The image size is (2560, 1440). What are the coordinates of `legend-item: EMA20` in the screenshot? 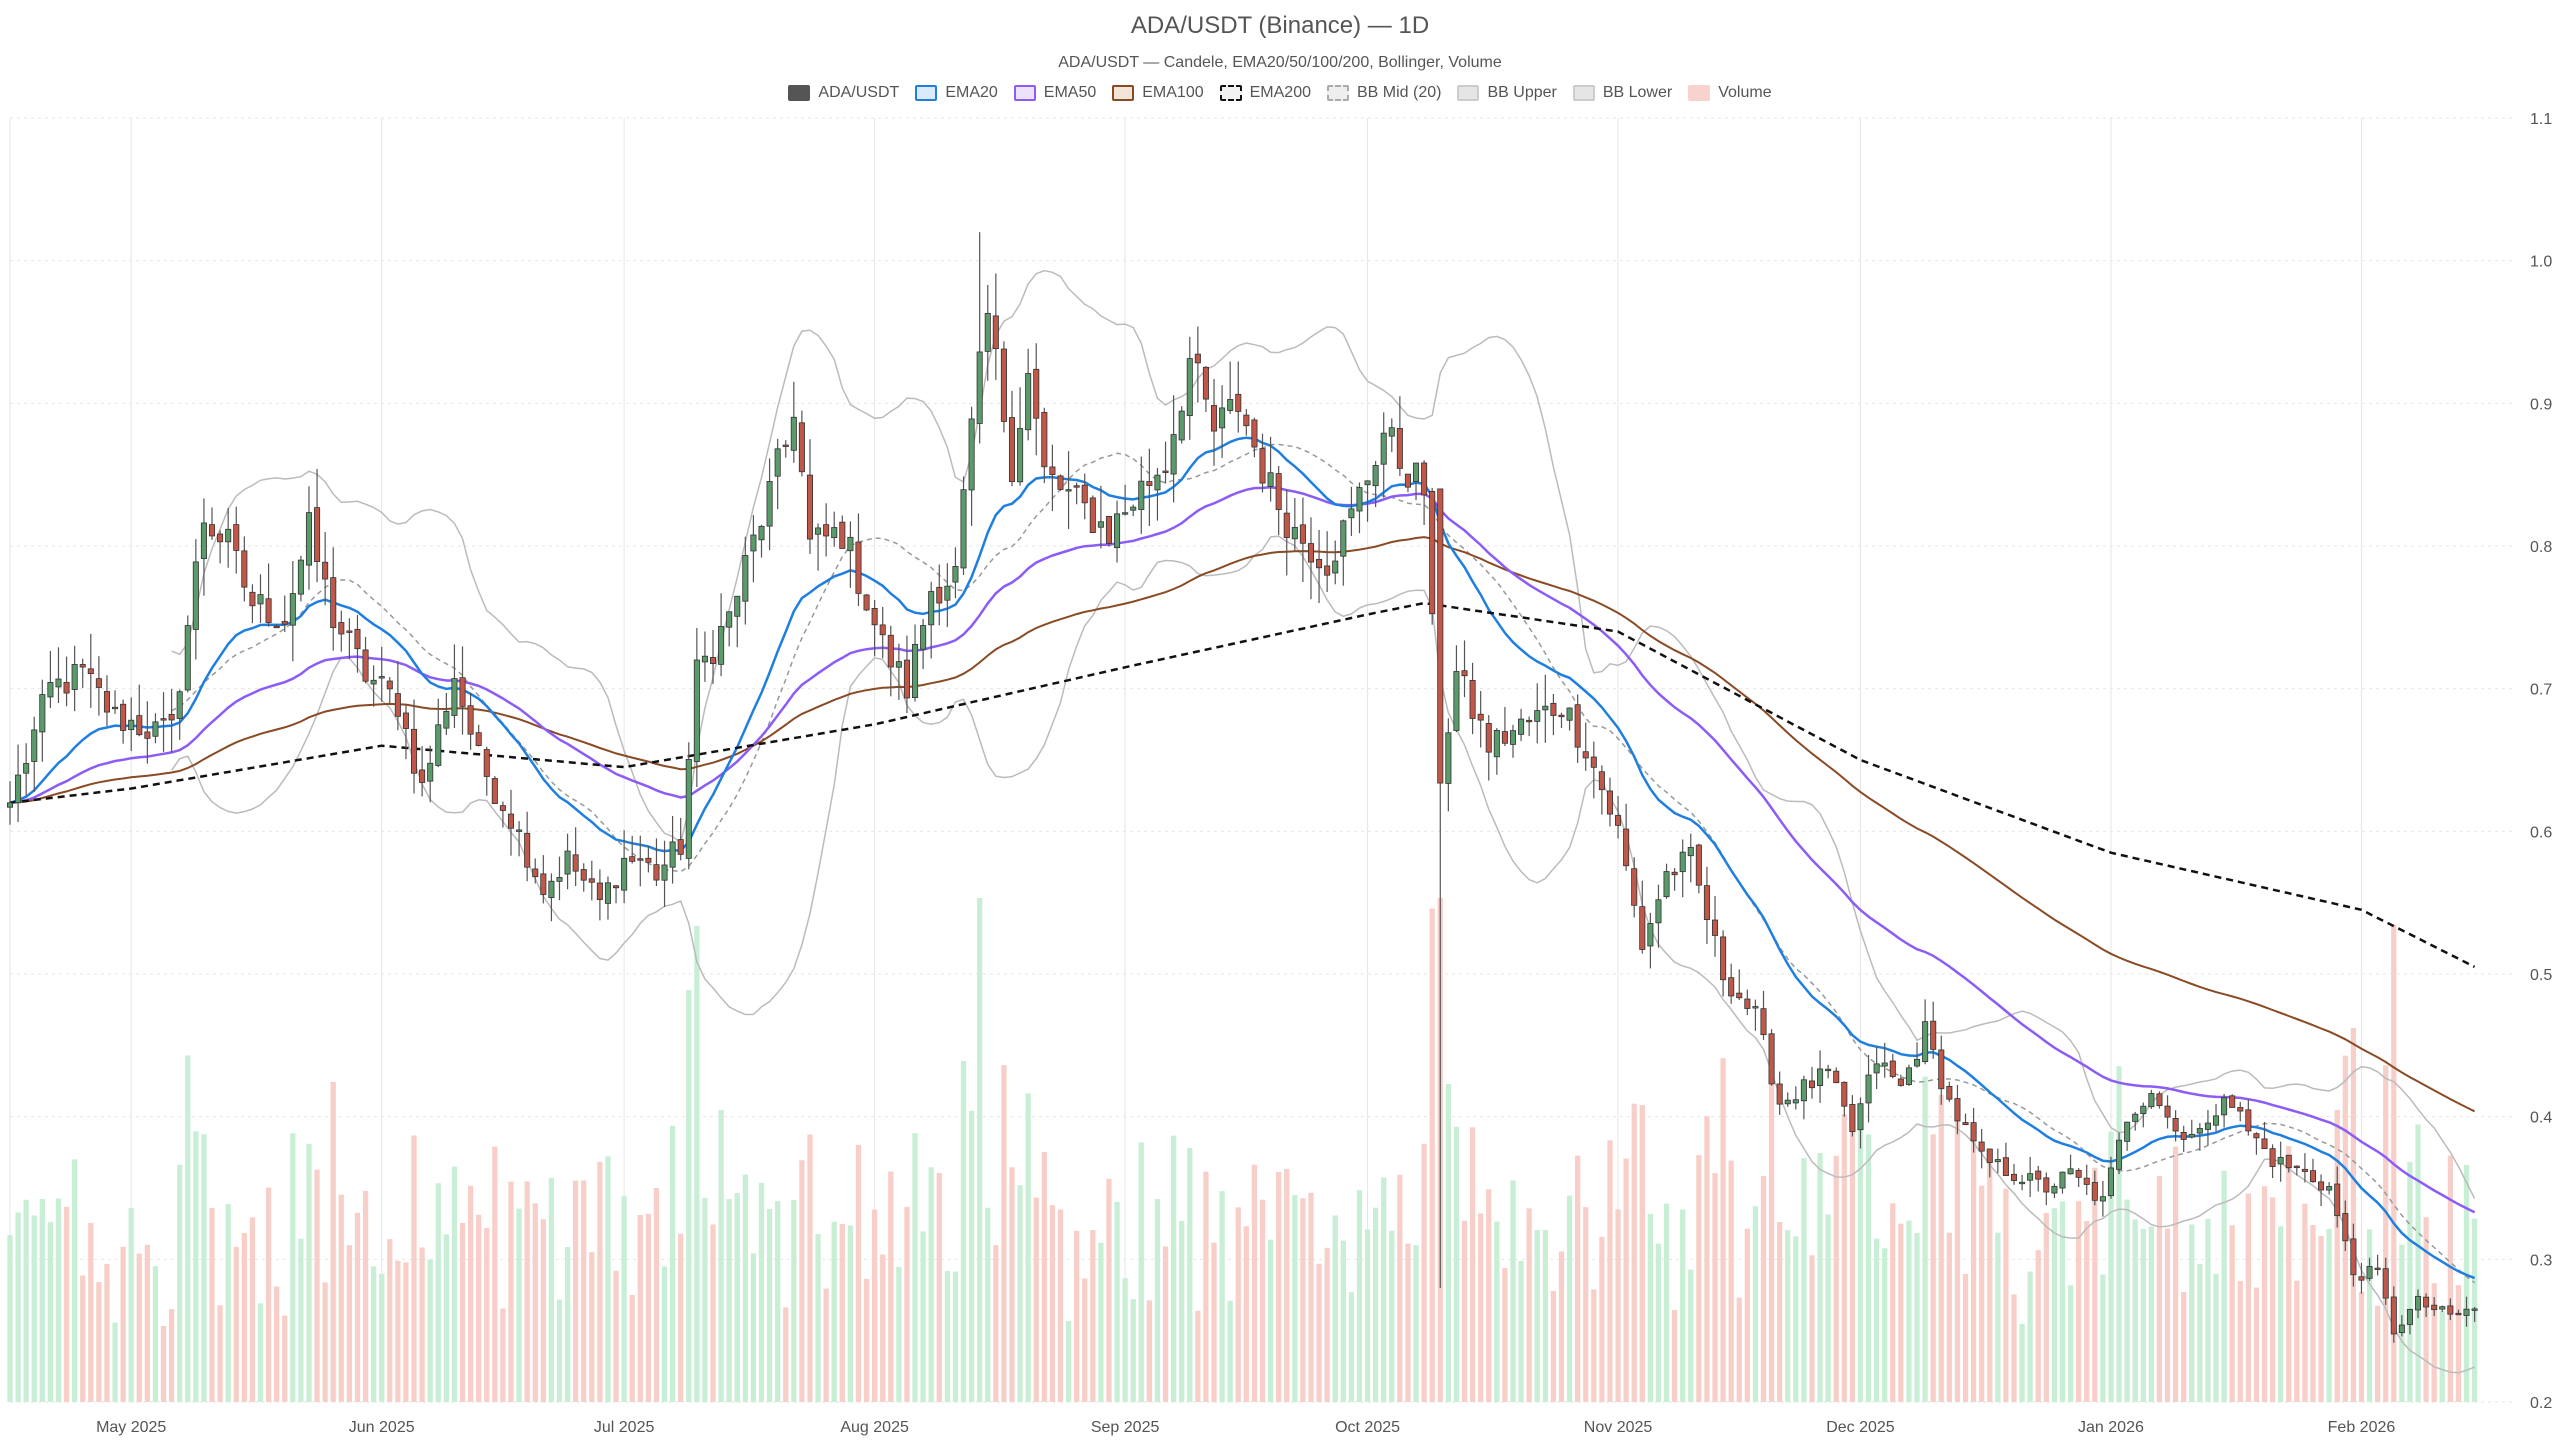 It's located at (956, 93).